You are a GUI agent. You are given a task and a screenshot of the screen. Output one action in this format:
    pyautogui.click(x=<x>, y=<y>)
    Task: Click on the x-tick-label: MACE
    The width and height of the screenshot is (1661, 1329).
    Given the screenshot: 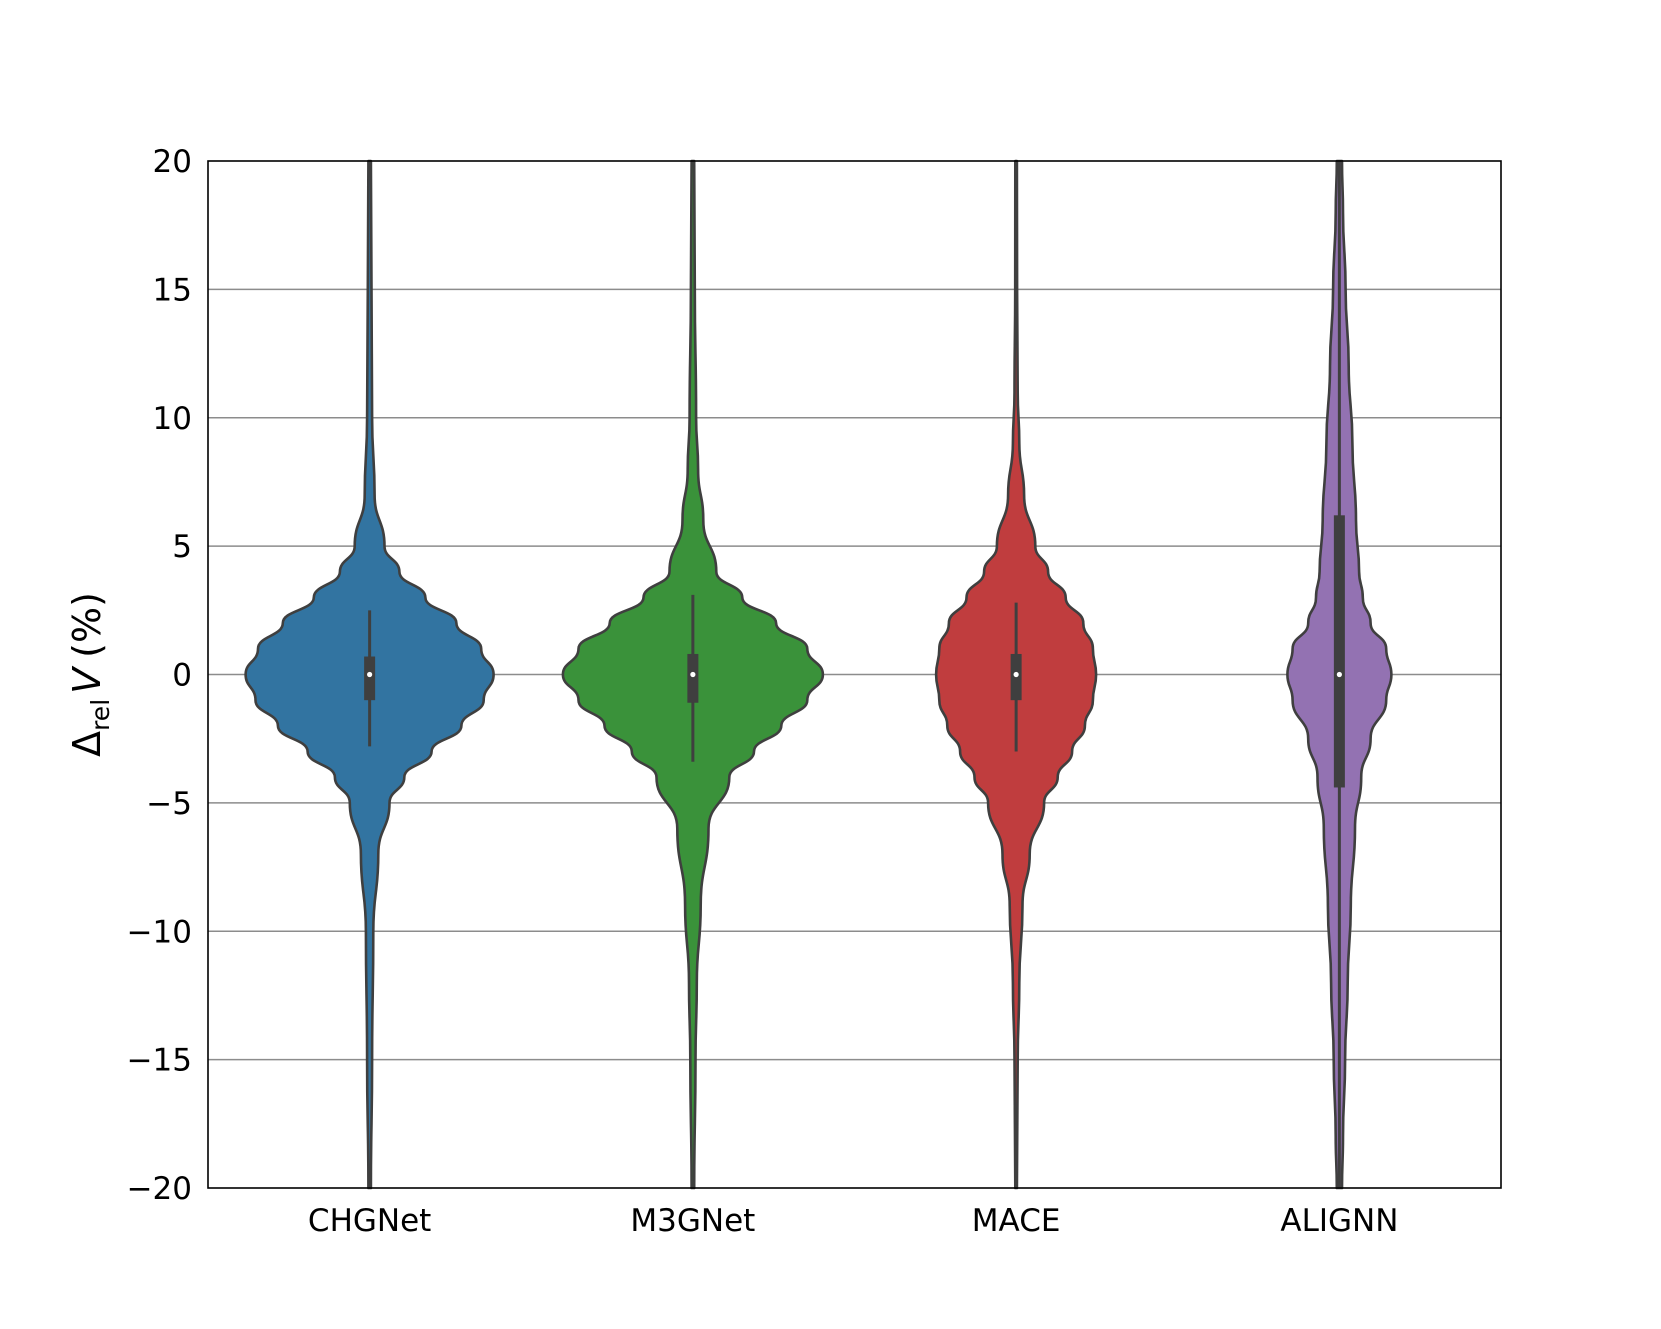 What is the action you would take?
    pyautogui.click(x=1016, y=1221)
    